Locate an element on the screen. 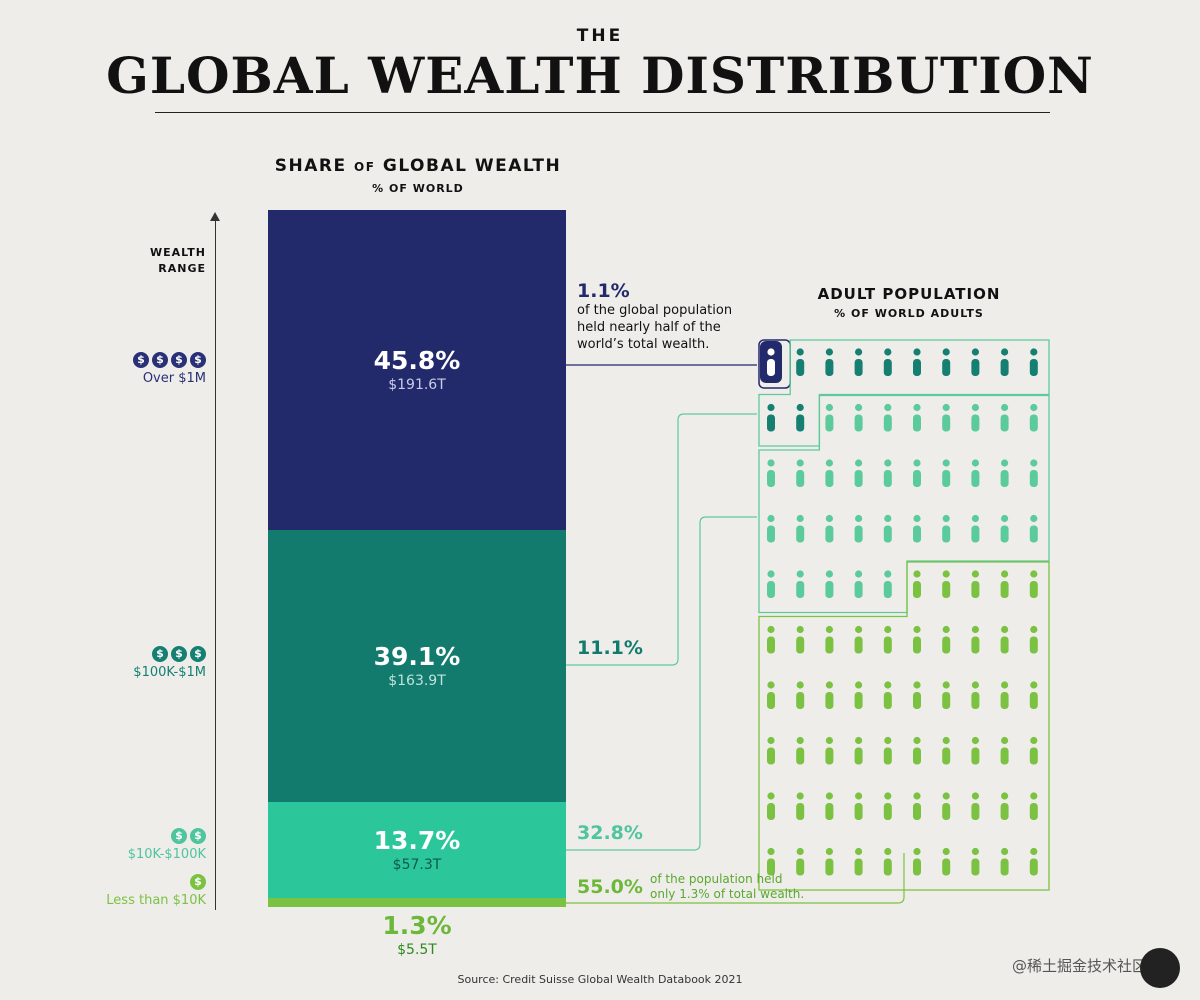 The height and width of the screenshot is (1000, 1200). annotation-bottom-text-2: only 1.3% of total wealth. is located at coordinates (727, 894).